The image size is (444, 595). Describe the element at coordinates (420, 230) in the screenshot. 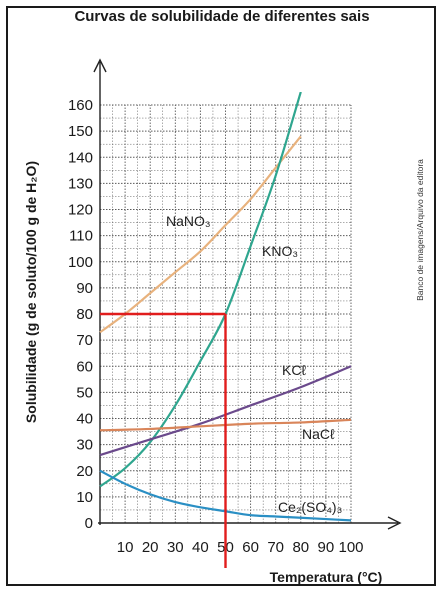

I see `image-credit: Banco de imagens/Arquivo da editora` at that location.